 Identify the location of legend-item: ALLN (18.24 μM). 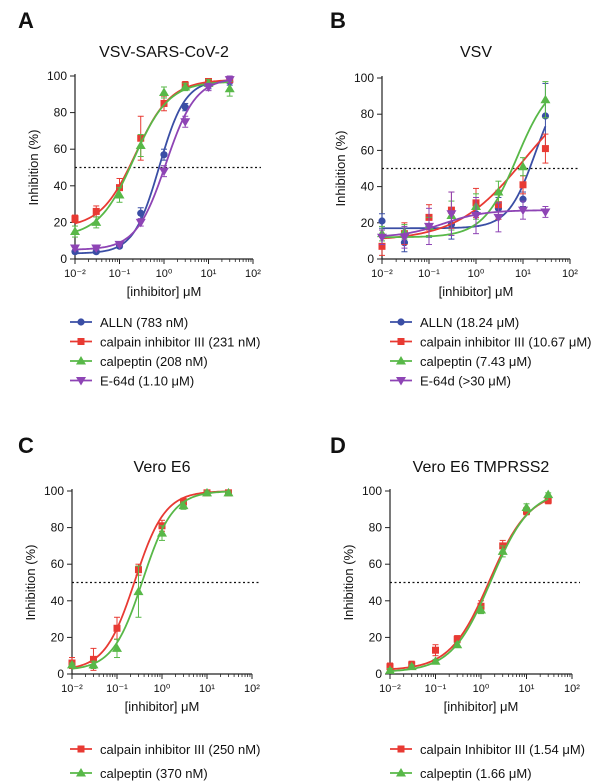
(454, 322).